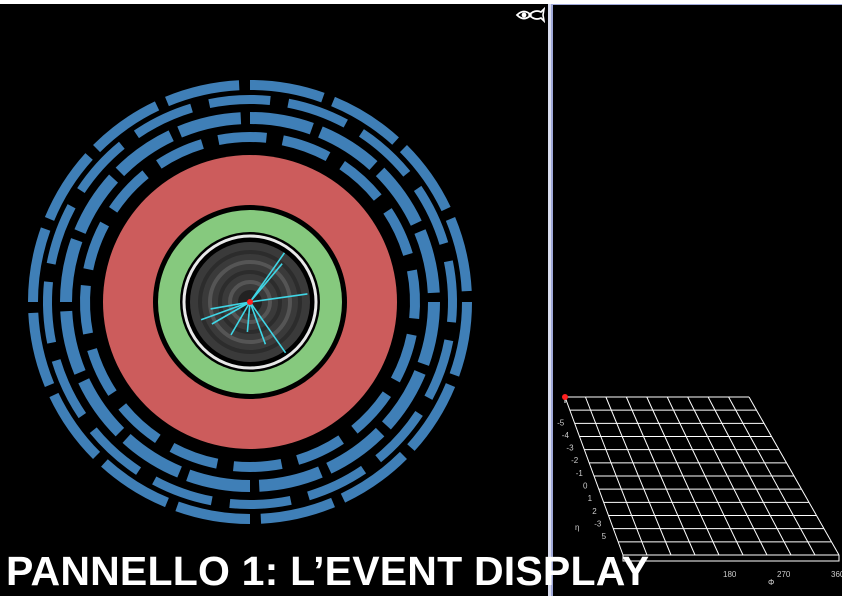 The image size is (842, 596). Describe the element at coordinates (566, 435) in the screenshot. I see `eta-tick-label: -4` at that location.